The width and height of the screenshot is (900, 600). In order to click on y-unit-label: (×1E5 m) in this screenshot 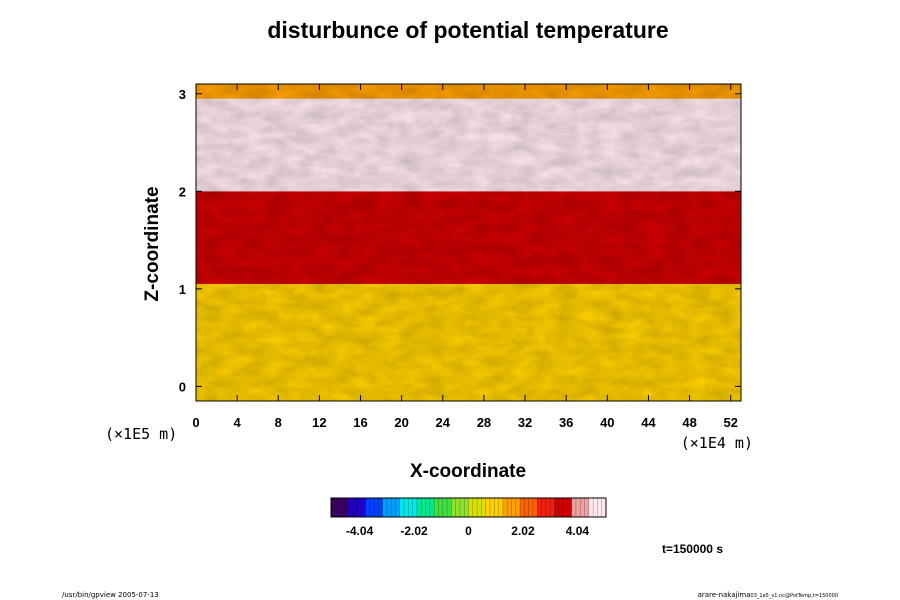, I will do `click(141, 434)`.